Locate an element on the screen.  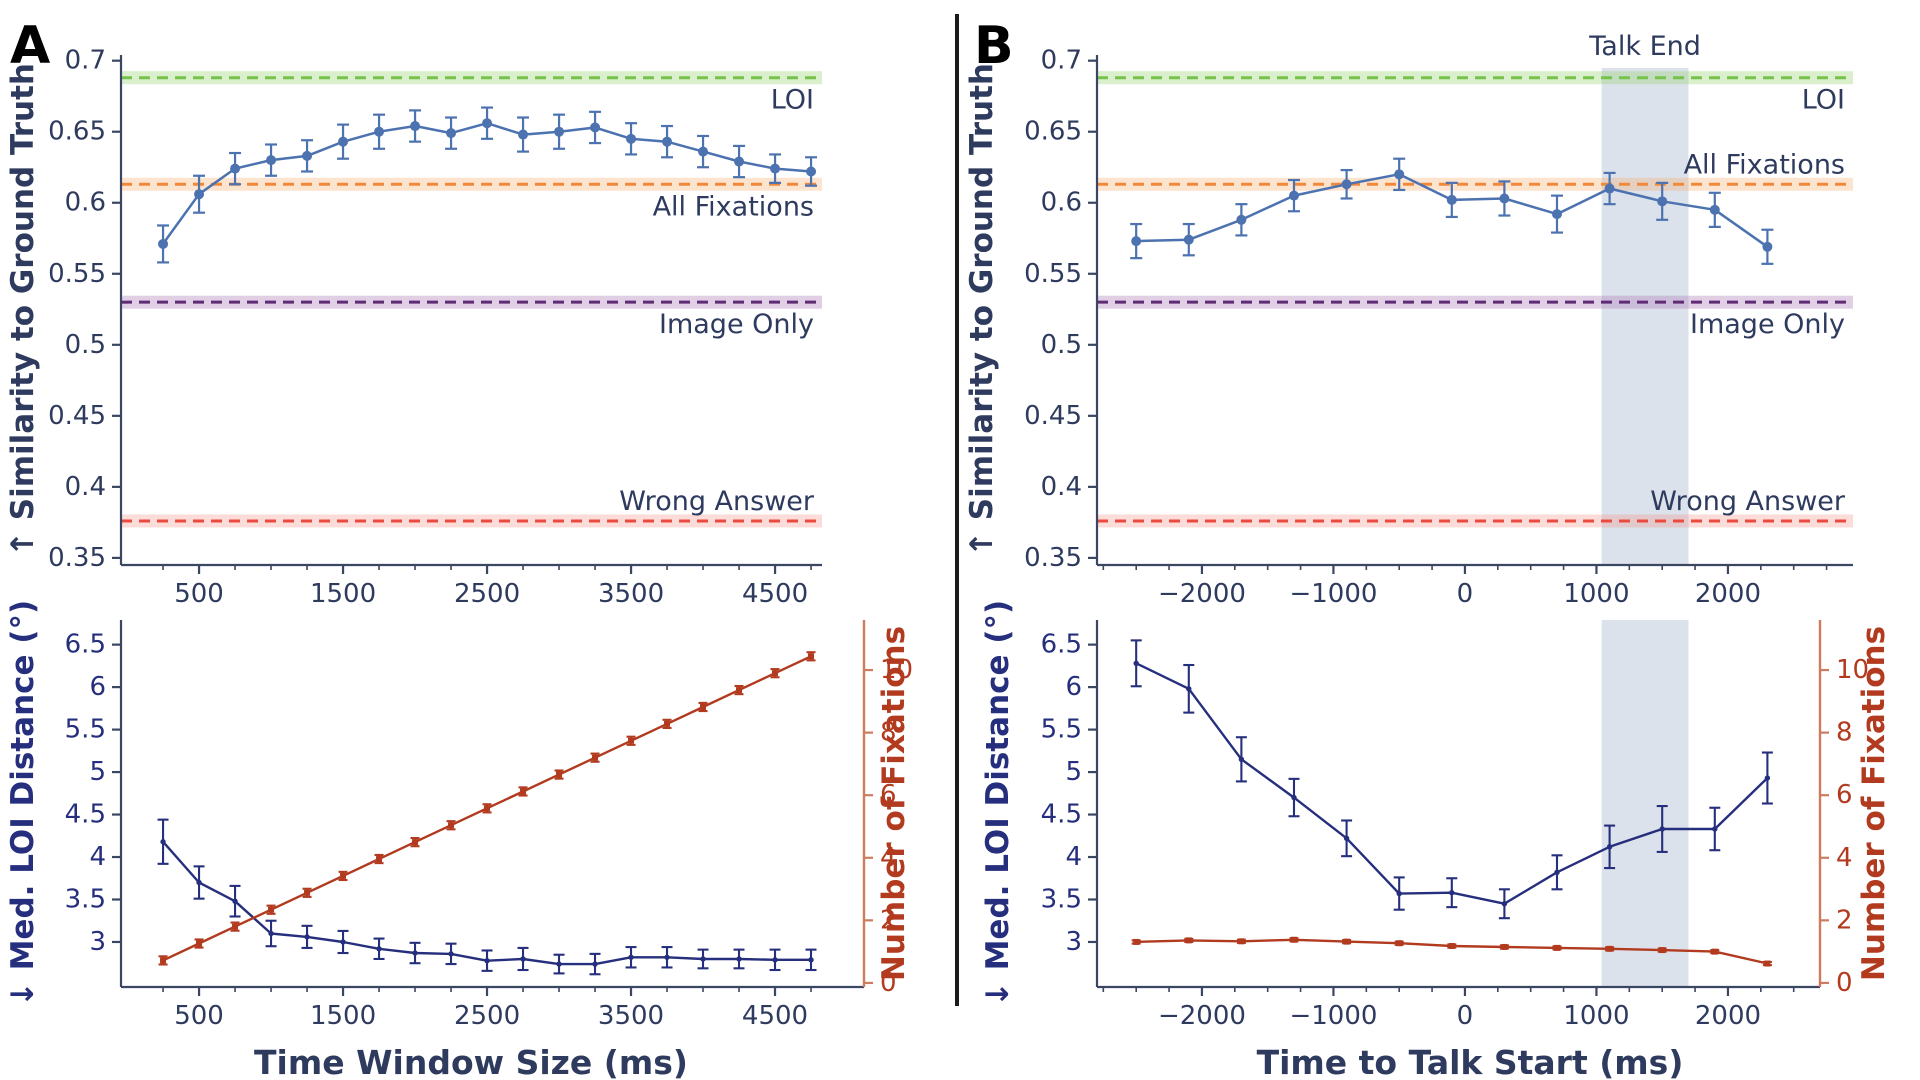
panel-divider is located at coordinates (957, 510).